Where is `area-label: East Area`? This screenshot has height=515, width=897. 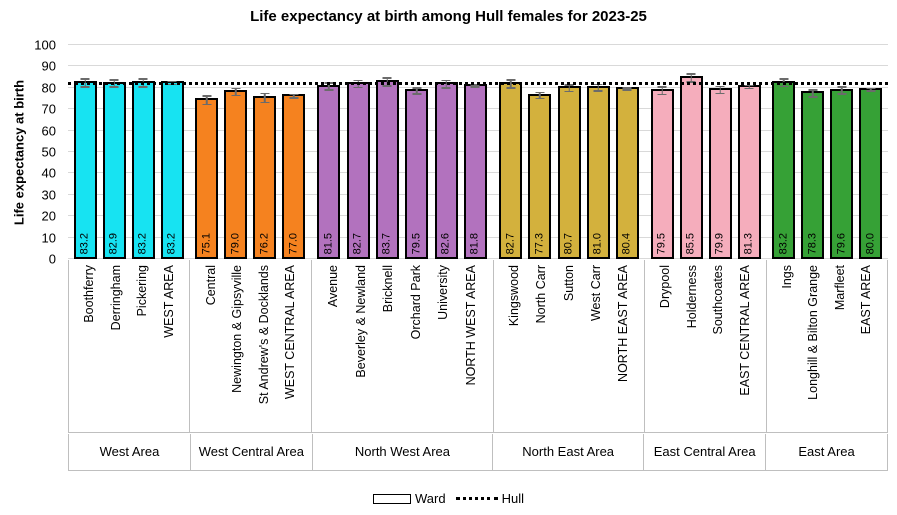
area-label: East Area is located at coordinates (826, 452).